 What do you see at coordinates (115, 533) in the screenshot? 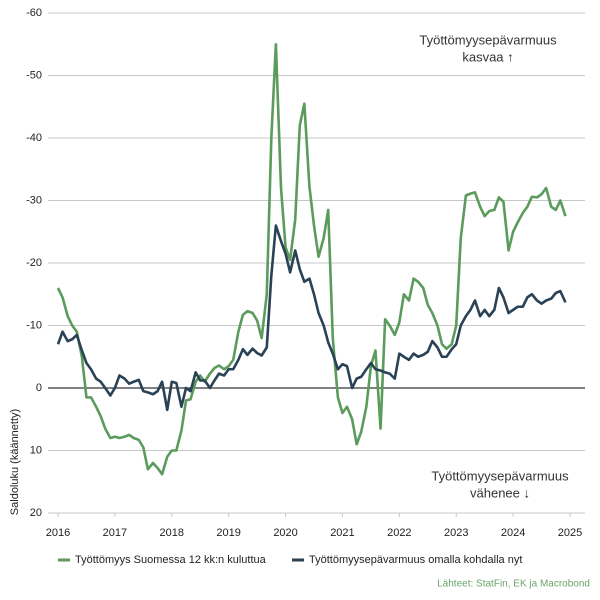
I see `x-tick-label: 2017` at bounding box center [115, 533].